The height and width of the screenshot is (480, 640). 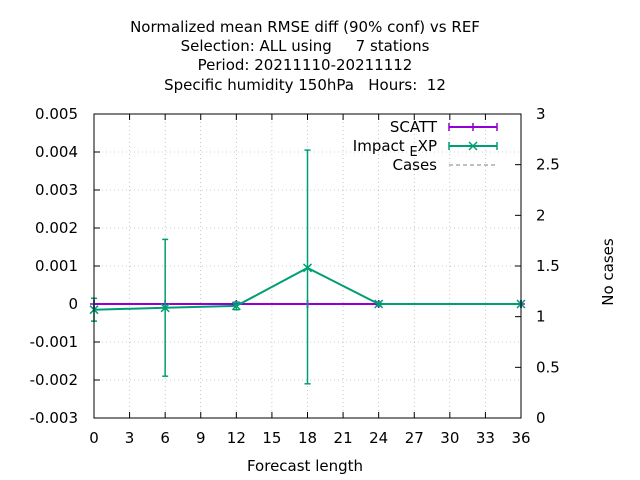 I want to click on title-line-2: Selection: ALL using 7 stations, so click(x=305, y=46).